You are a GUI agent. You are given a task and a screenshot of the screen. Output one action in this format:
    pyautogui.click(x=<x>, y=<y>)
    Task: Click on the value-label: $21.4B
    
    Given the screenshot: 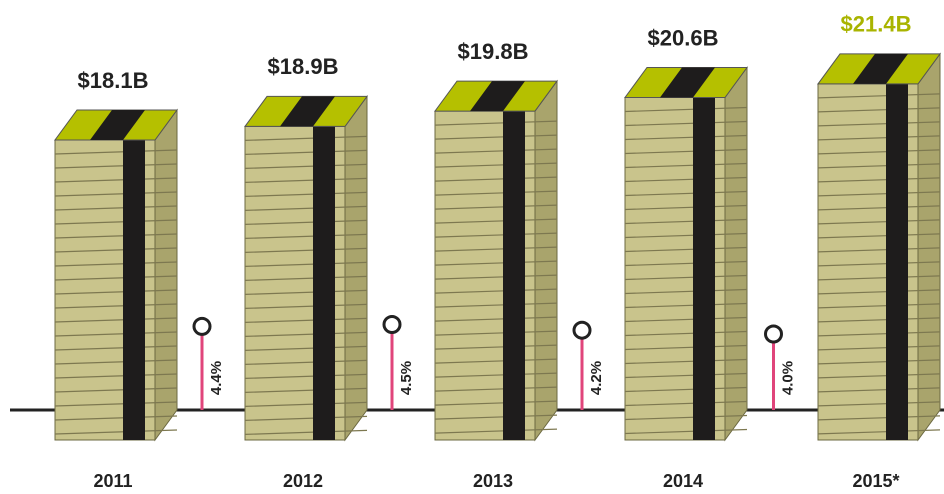 What is the action you would take?
    pyautogui.click(x=876, y=24)
    